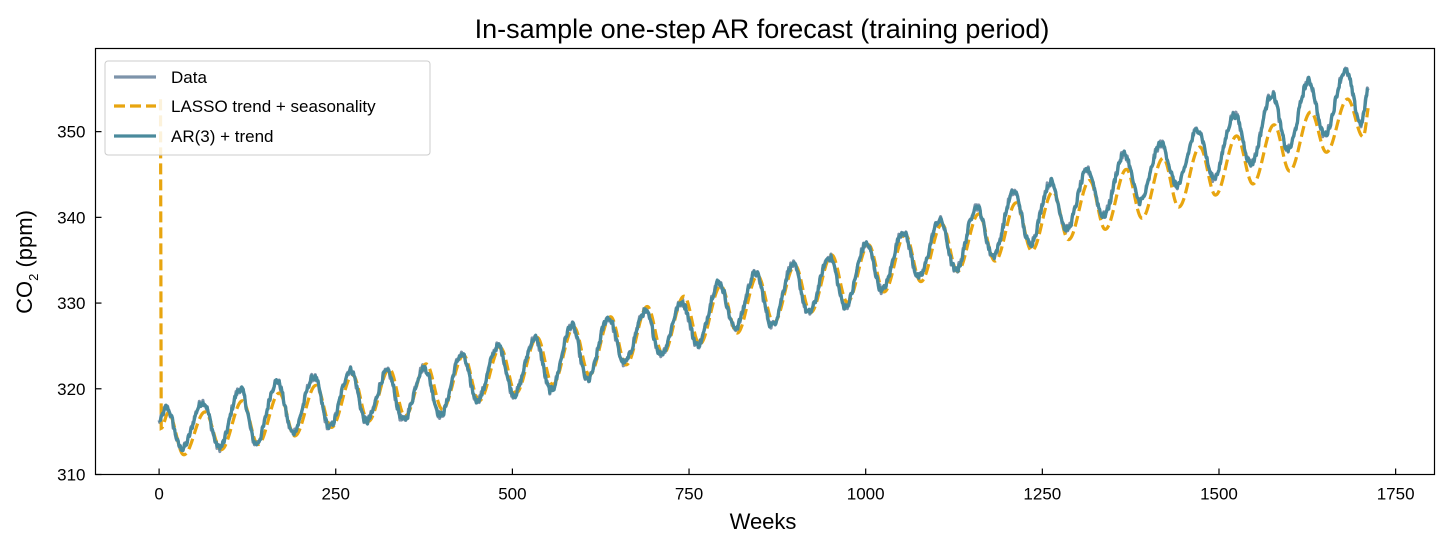 The height and width of the screenshot is (549, 1449). Describe the element at coordinates (71, 303) in the screenshot. I see `y-tick-label: 330` at that location.